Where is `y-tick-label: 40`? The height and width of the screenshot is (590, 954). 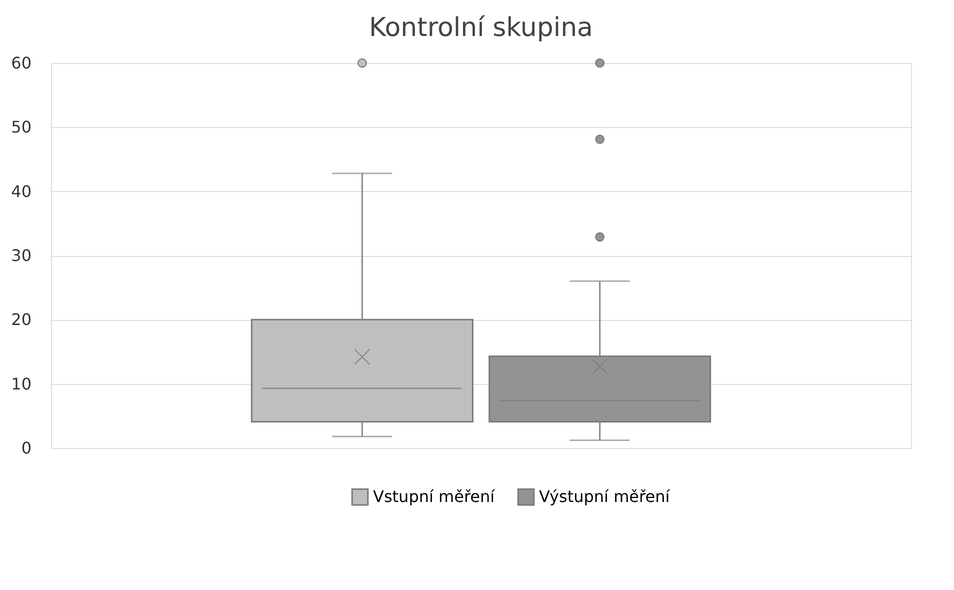
y-tick-label: 40 is located at coordinates (21, 191).